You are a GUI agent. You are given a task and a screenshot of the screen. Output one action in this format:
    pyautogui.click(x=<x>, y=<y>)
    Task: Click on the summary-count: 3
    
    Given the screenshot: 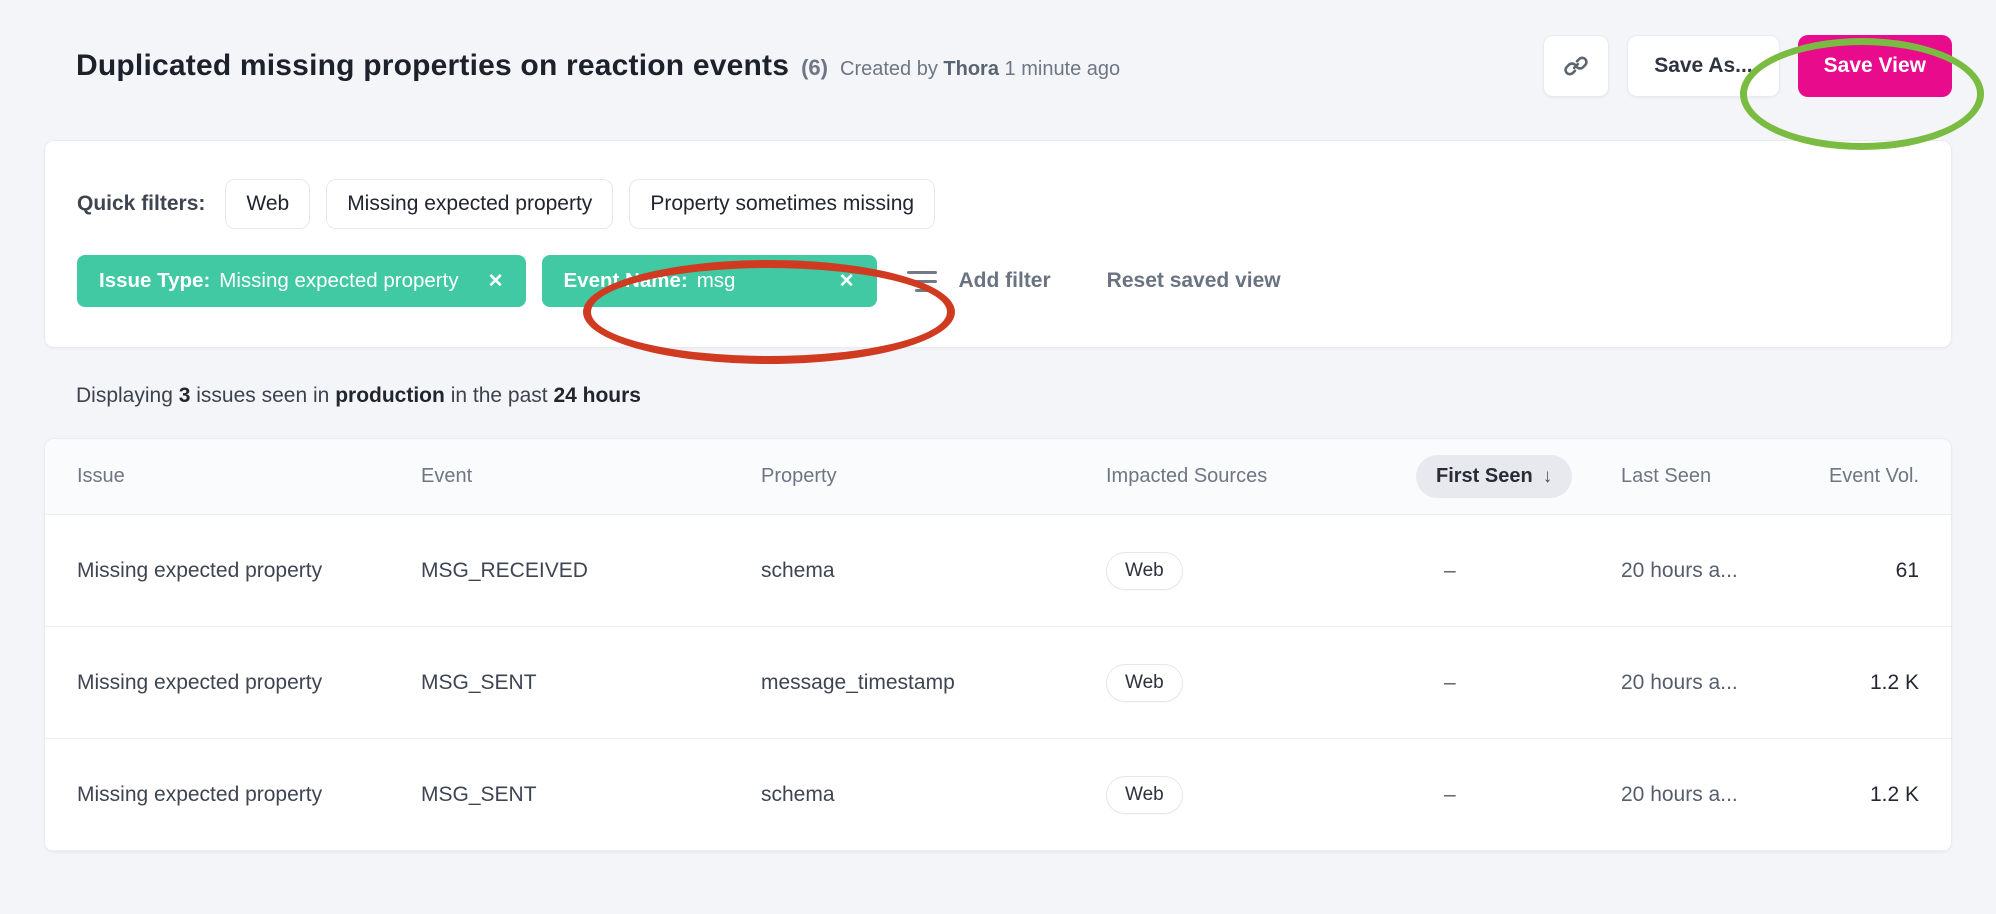 What is the action you would take?
    pyautogui.click(x=184, y=395)
    